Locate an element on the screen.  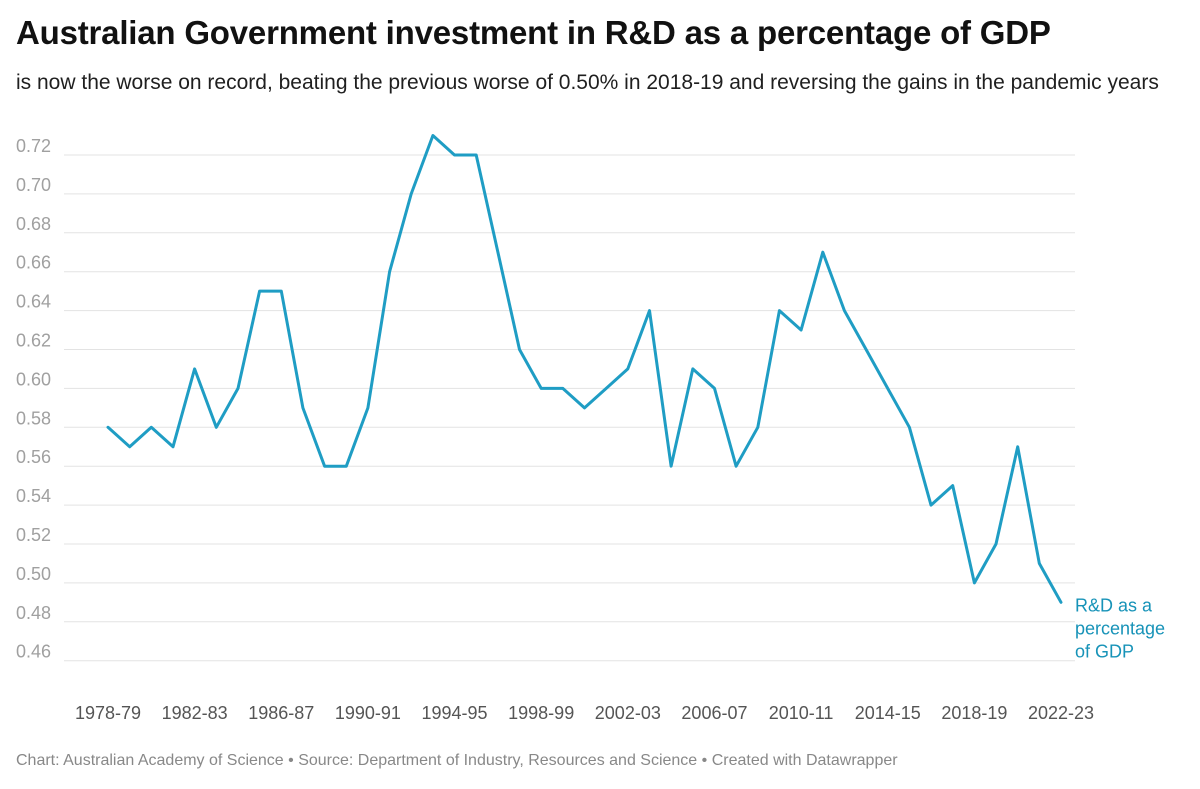
y-tick-label: 0.48 is located at coordinates (33, 613).